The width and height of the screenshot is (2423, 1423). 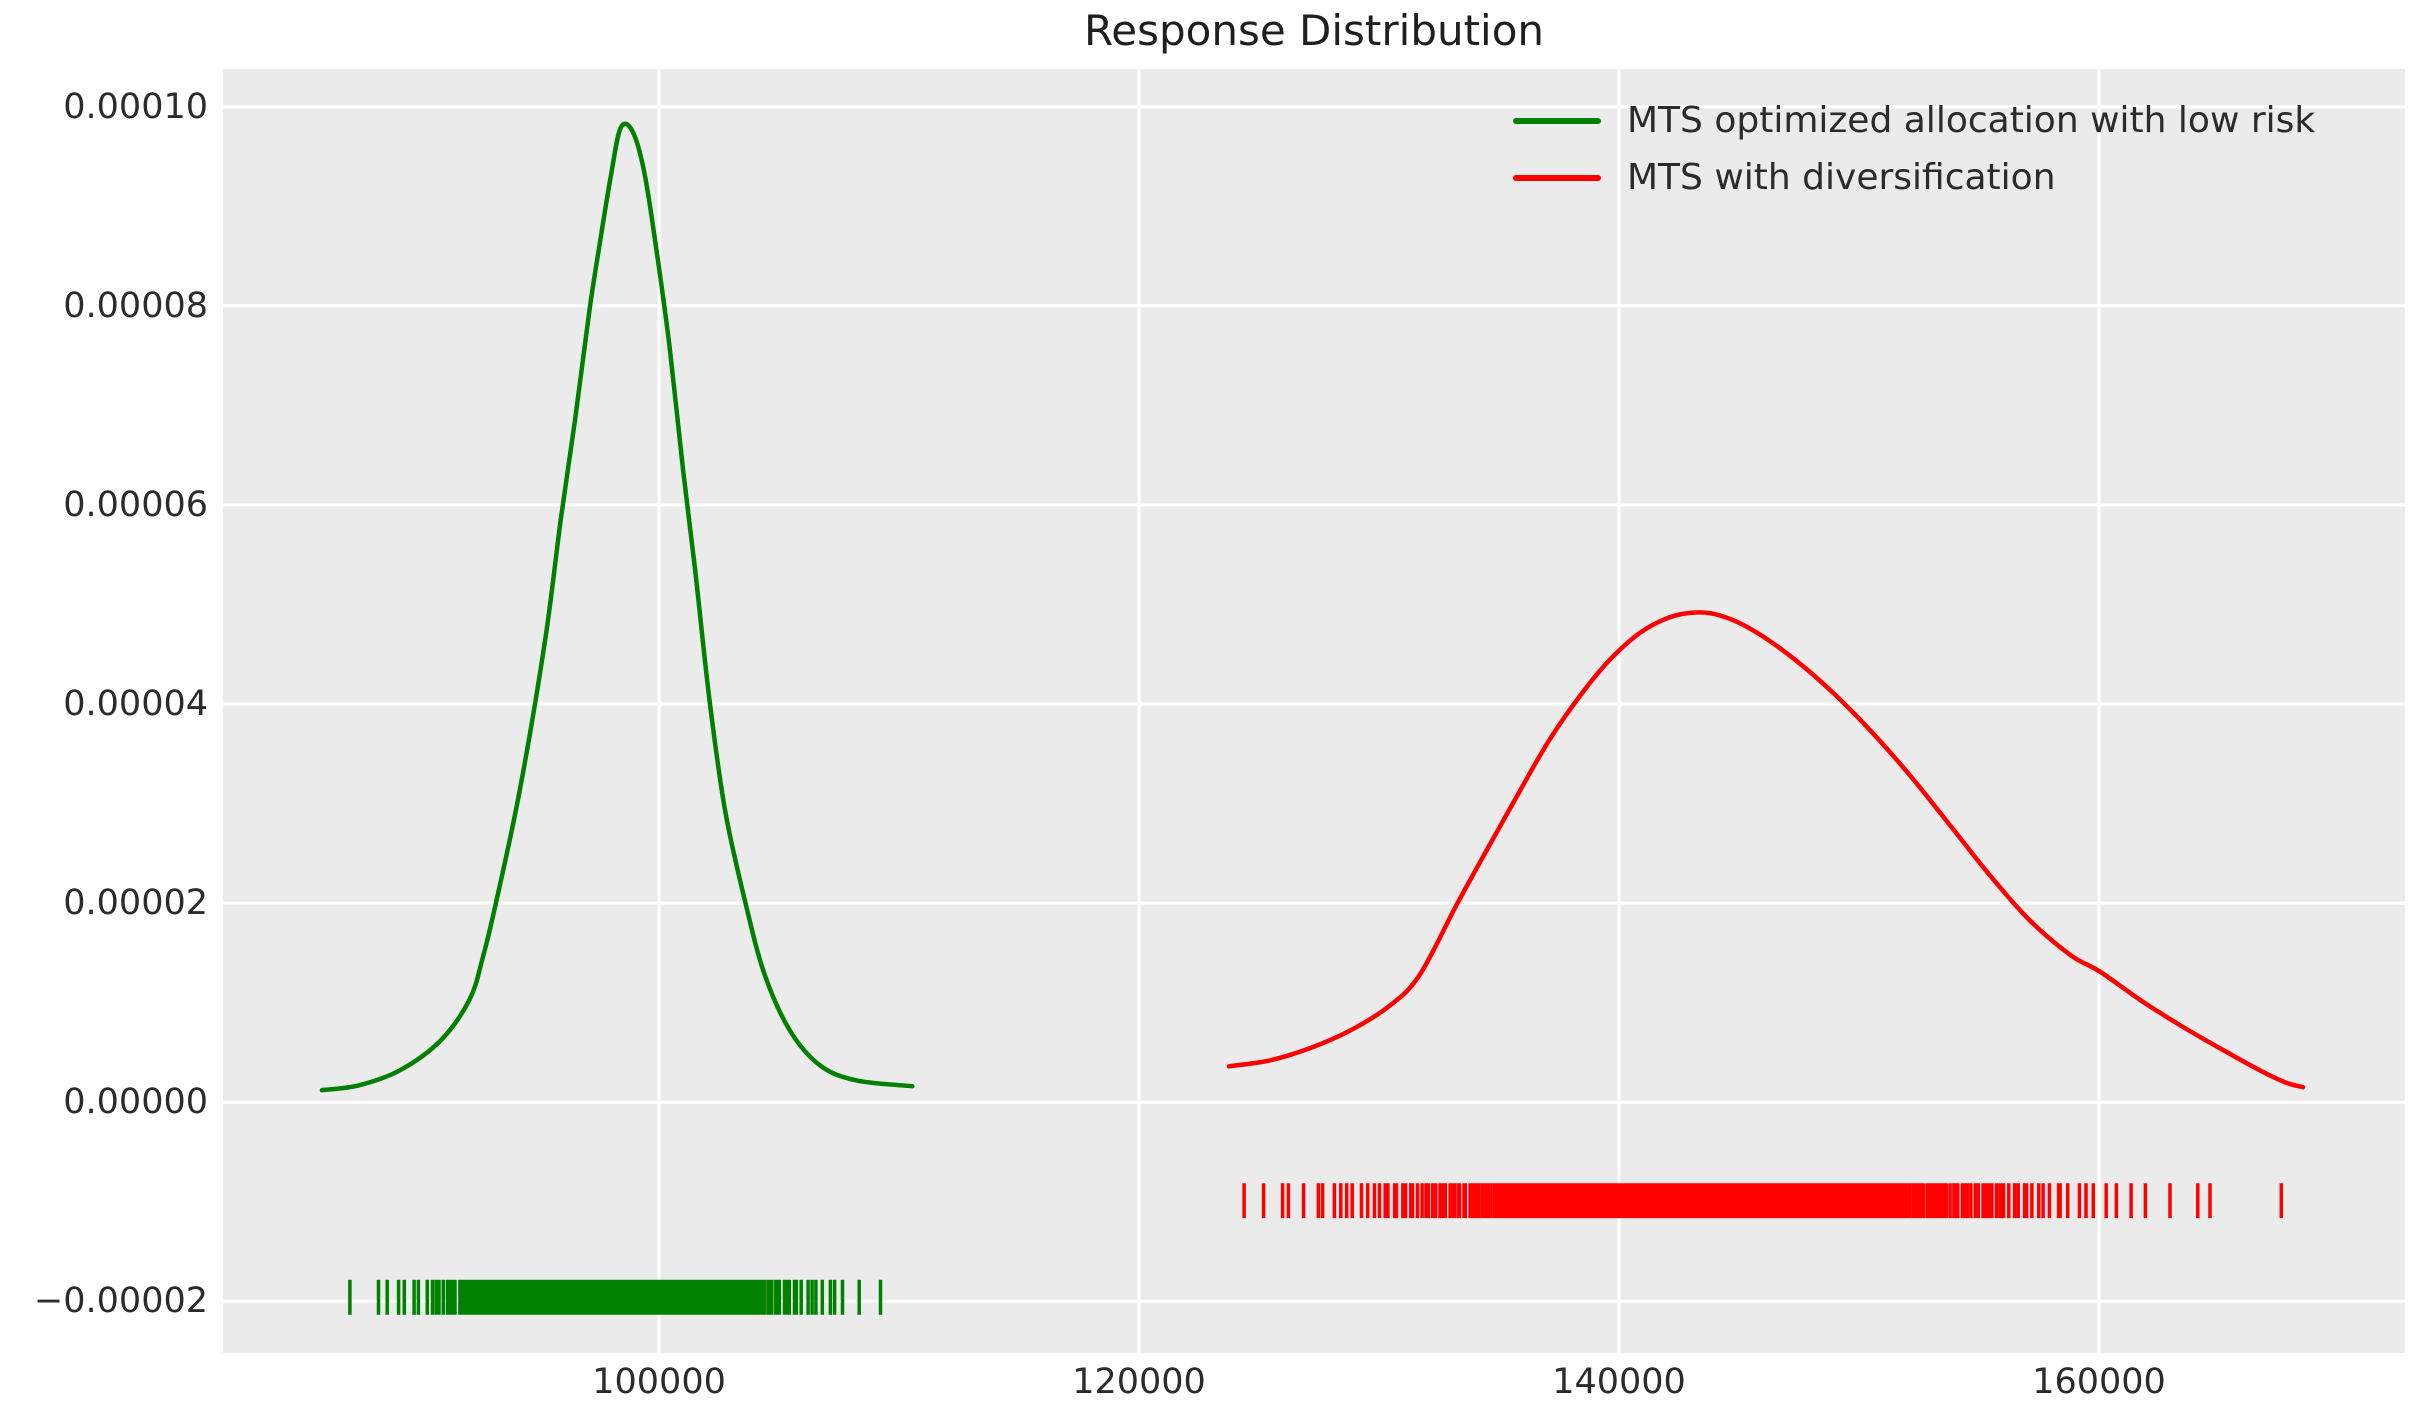 I want to click on x-tick-label: 140000, so click(x=1619, y=1382).